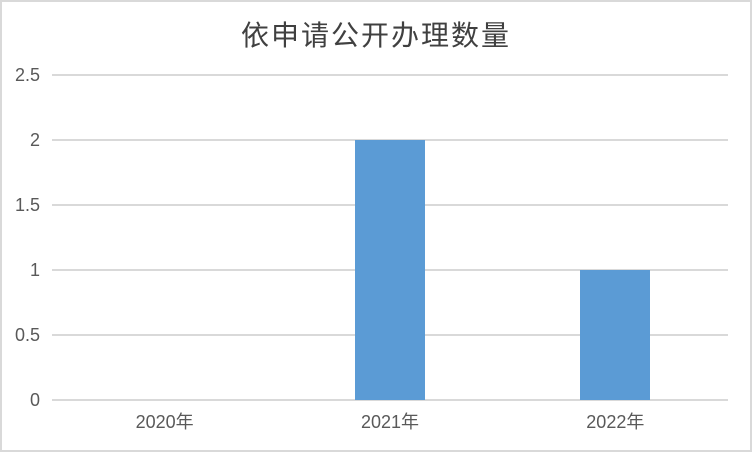 Image resolution: width=752 pixels, height=452 pixels. Describe the element at coordinates (27, 205) in the screenshot. I see `y-axis-tick-label: 1.5` at that location.